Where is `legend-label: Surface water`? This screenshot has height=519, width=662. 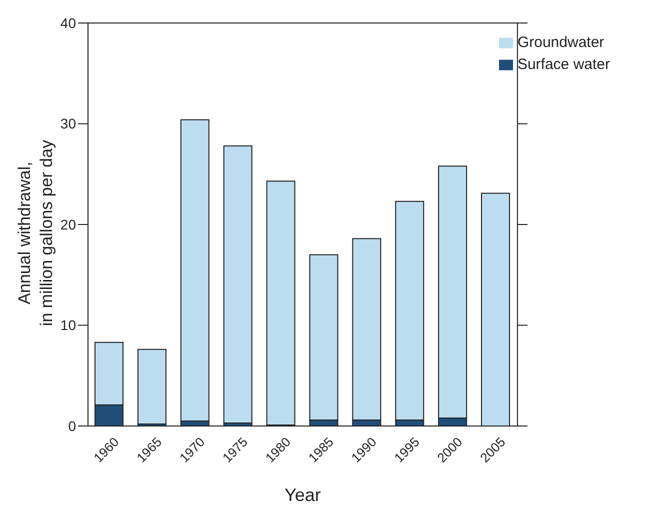
legend-label: Surface water is located at coordinates (563, 64).